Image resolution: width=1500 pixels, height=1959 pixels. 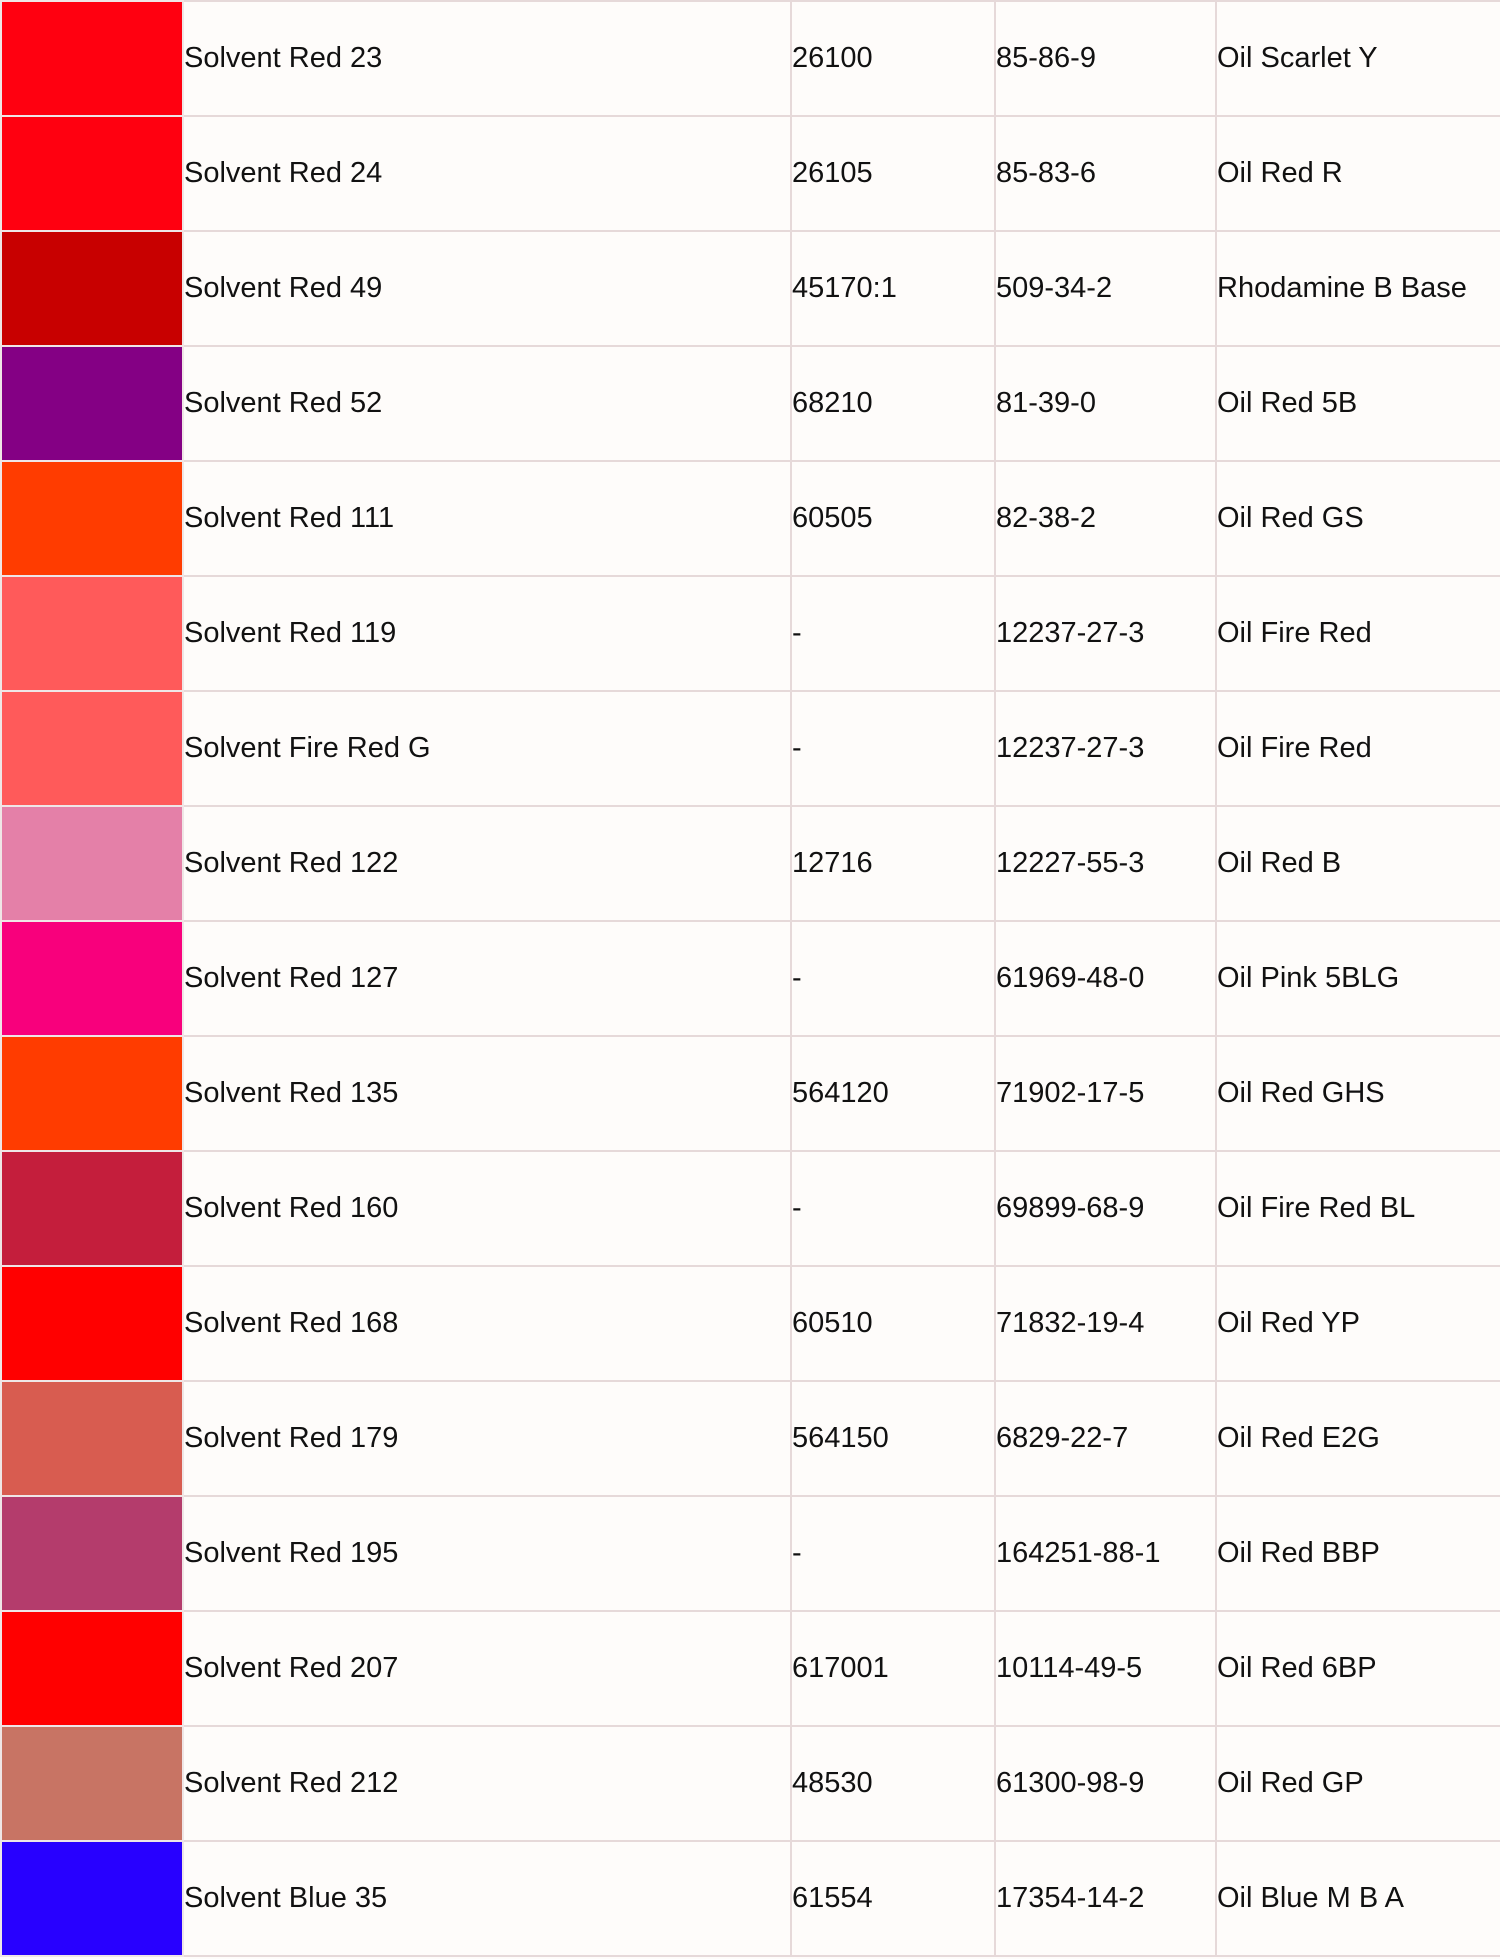 I want to click on dye-name-cell: Solvent Red 122, so click(x=487, y=863).